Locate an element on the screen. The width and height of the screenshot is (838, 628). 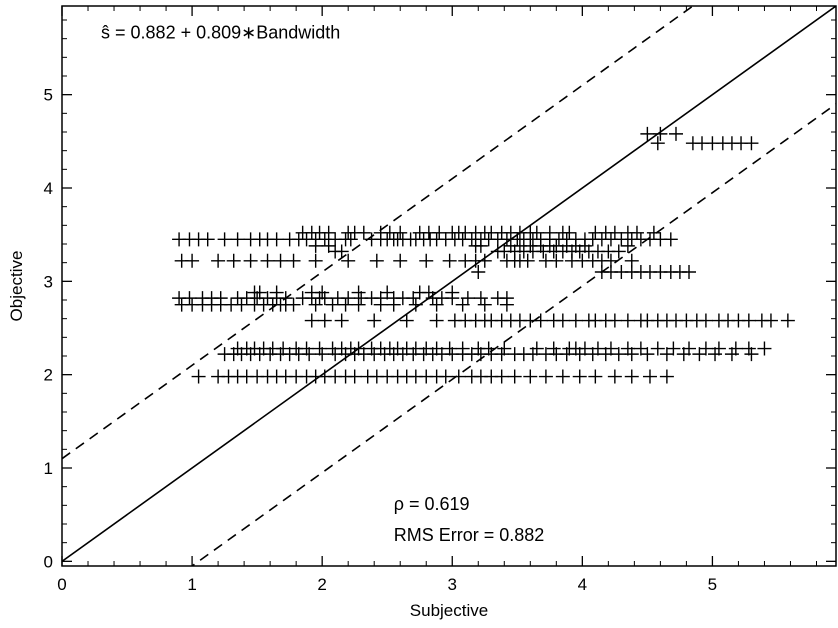
correlation-label: ρ = 0.619 is located at coordinates (432, 504).